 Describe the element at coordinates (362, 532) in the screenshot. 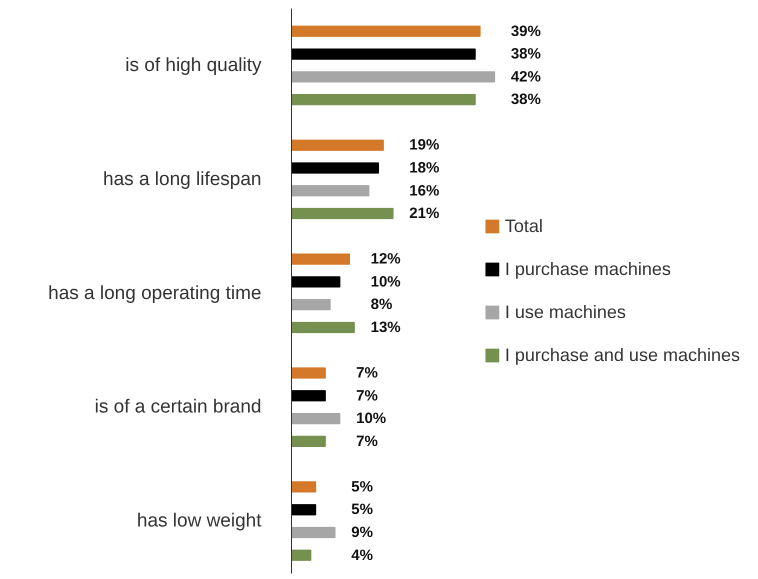

I see `data-label: 9%` at that location.